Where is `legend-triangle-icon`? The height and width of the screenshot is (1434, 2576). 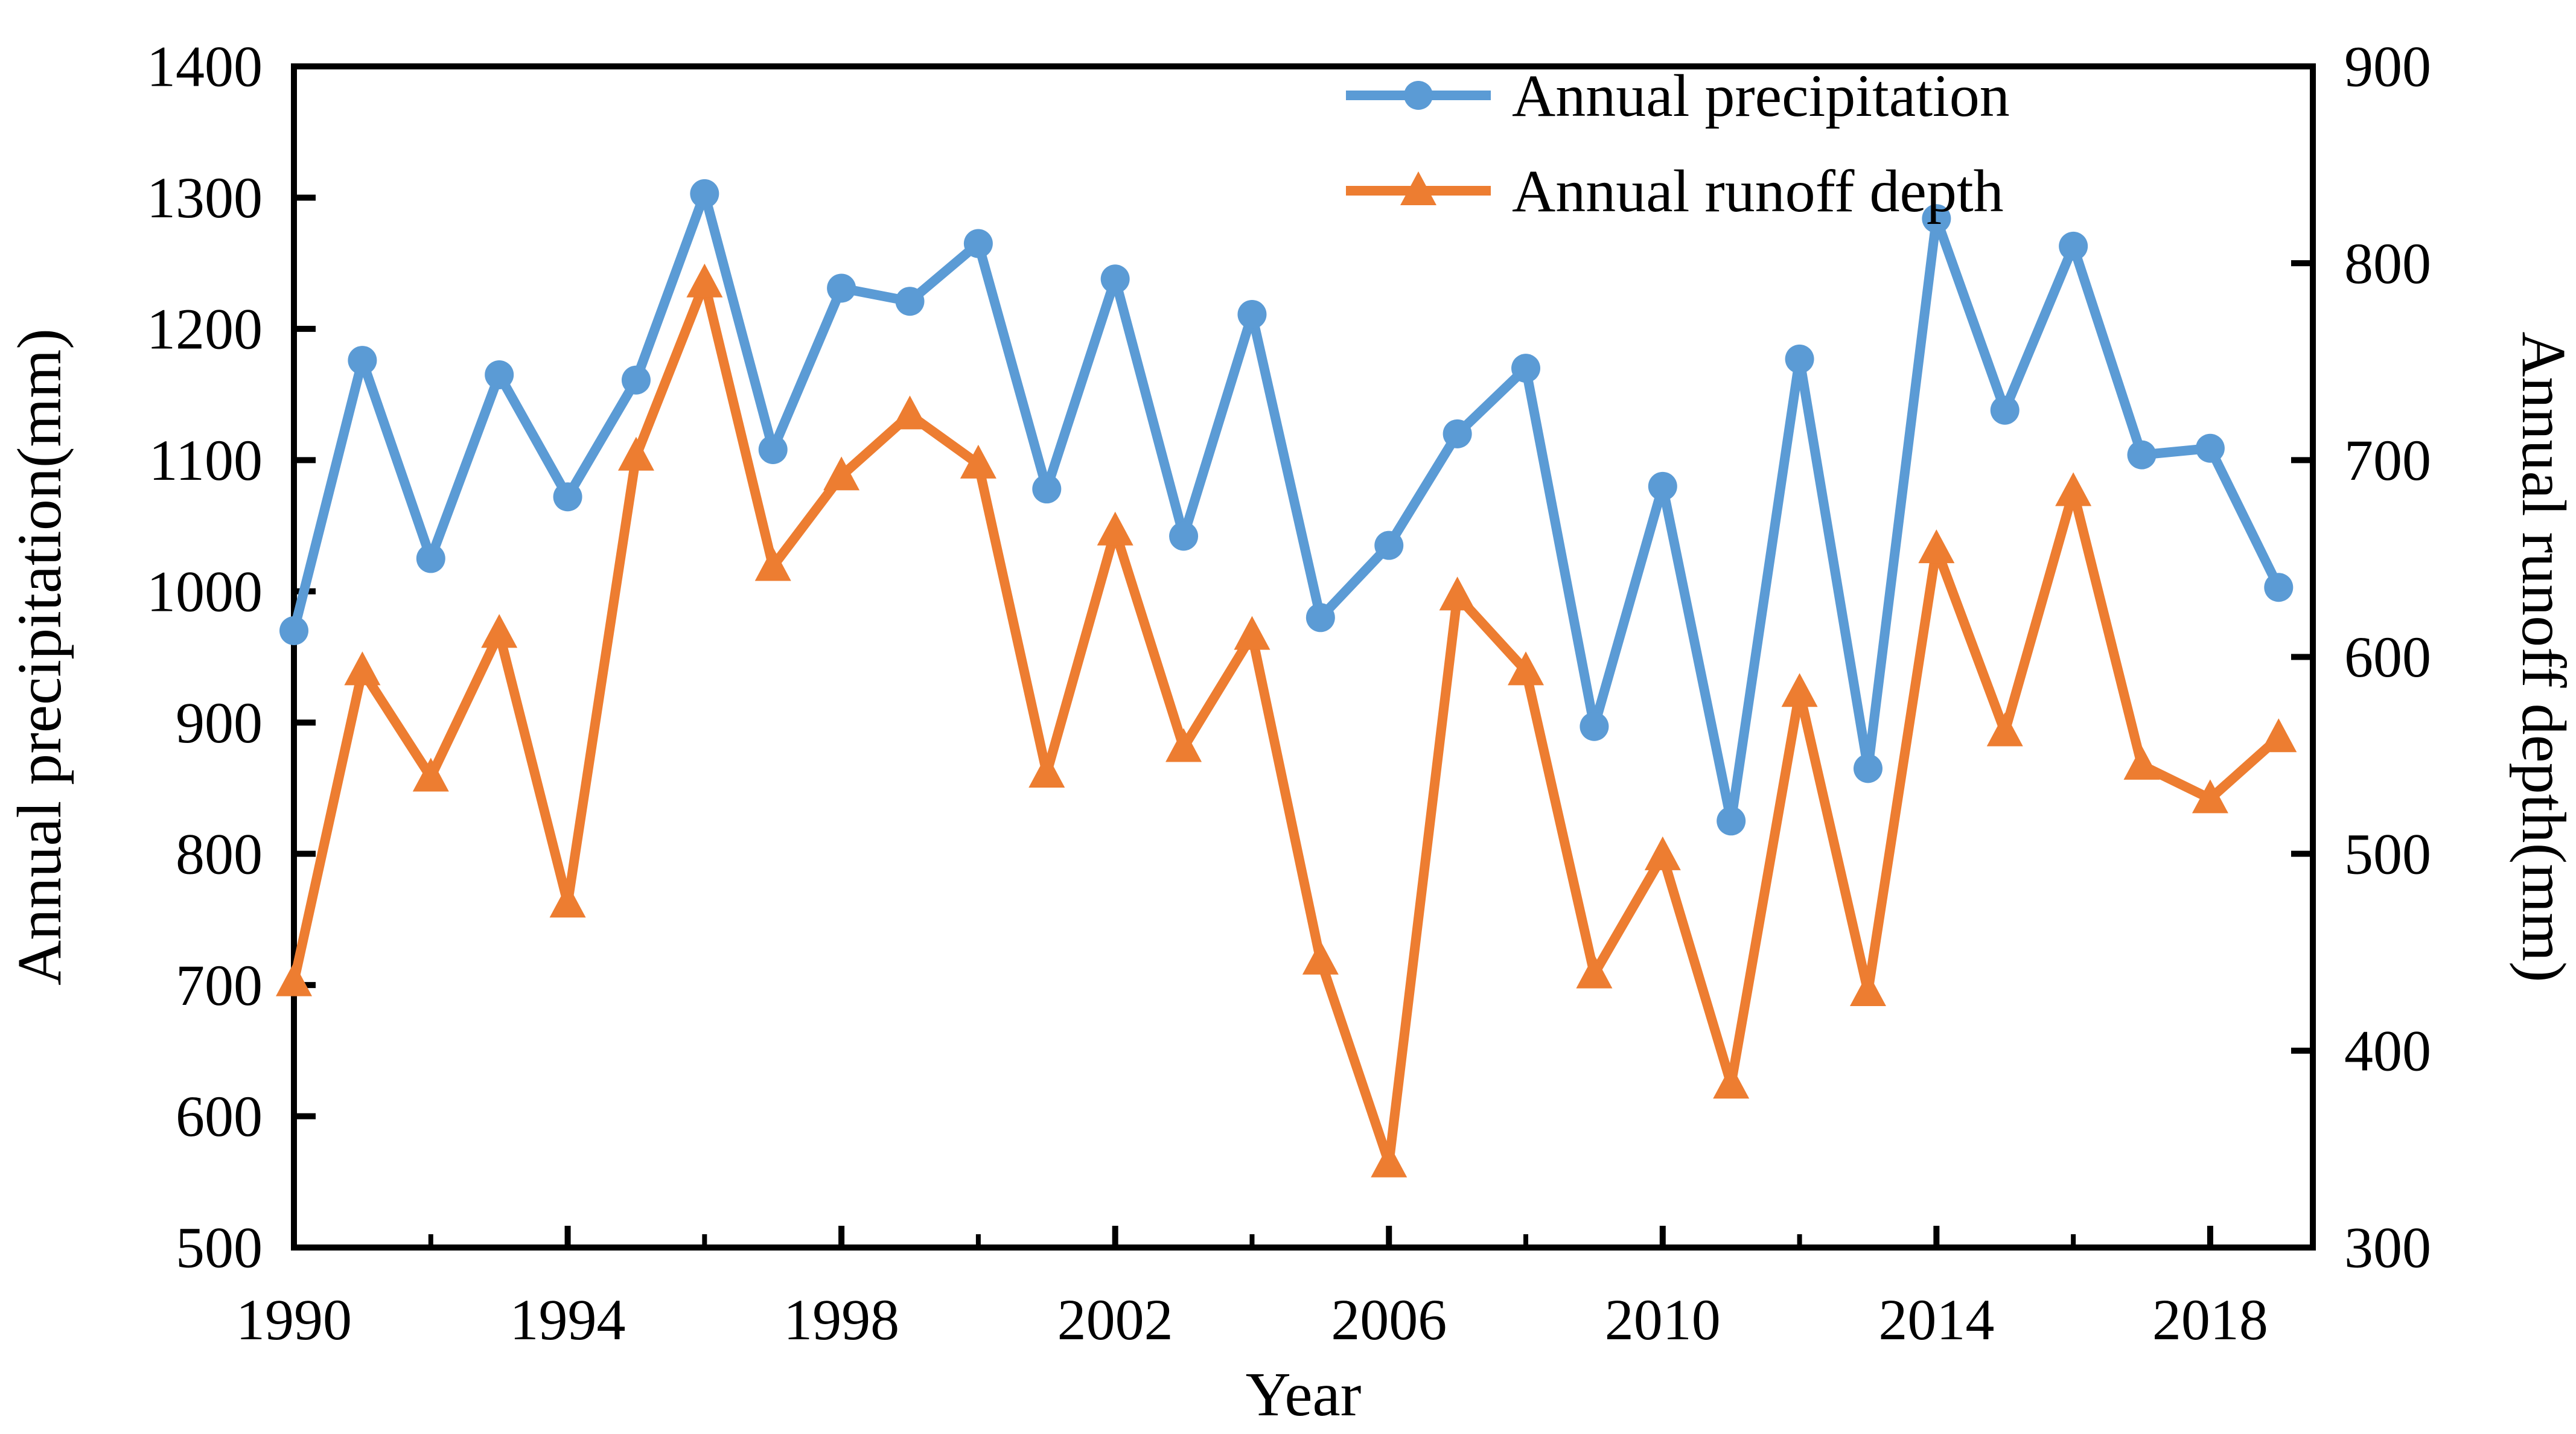
legend-triangle-icon is located at coordinates (1418, 188).